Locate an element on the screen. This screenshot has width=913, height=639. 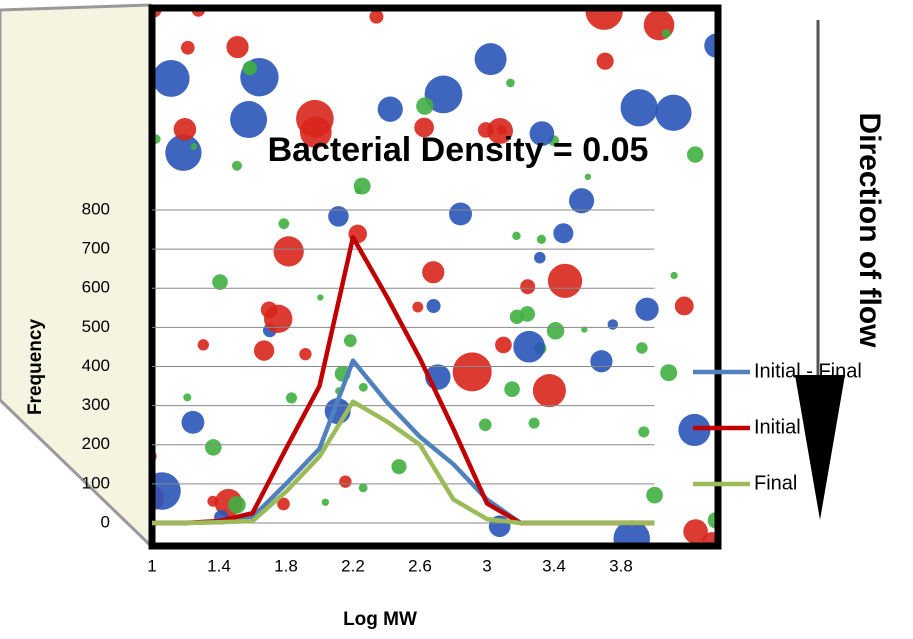
y-tick-label: 500 is located at coordinates (96, 326).